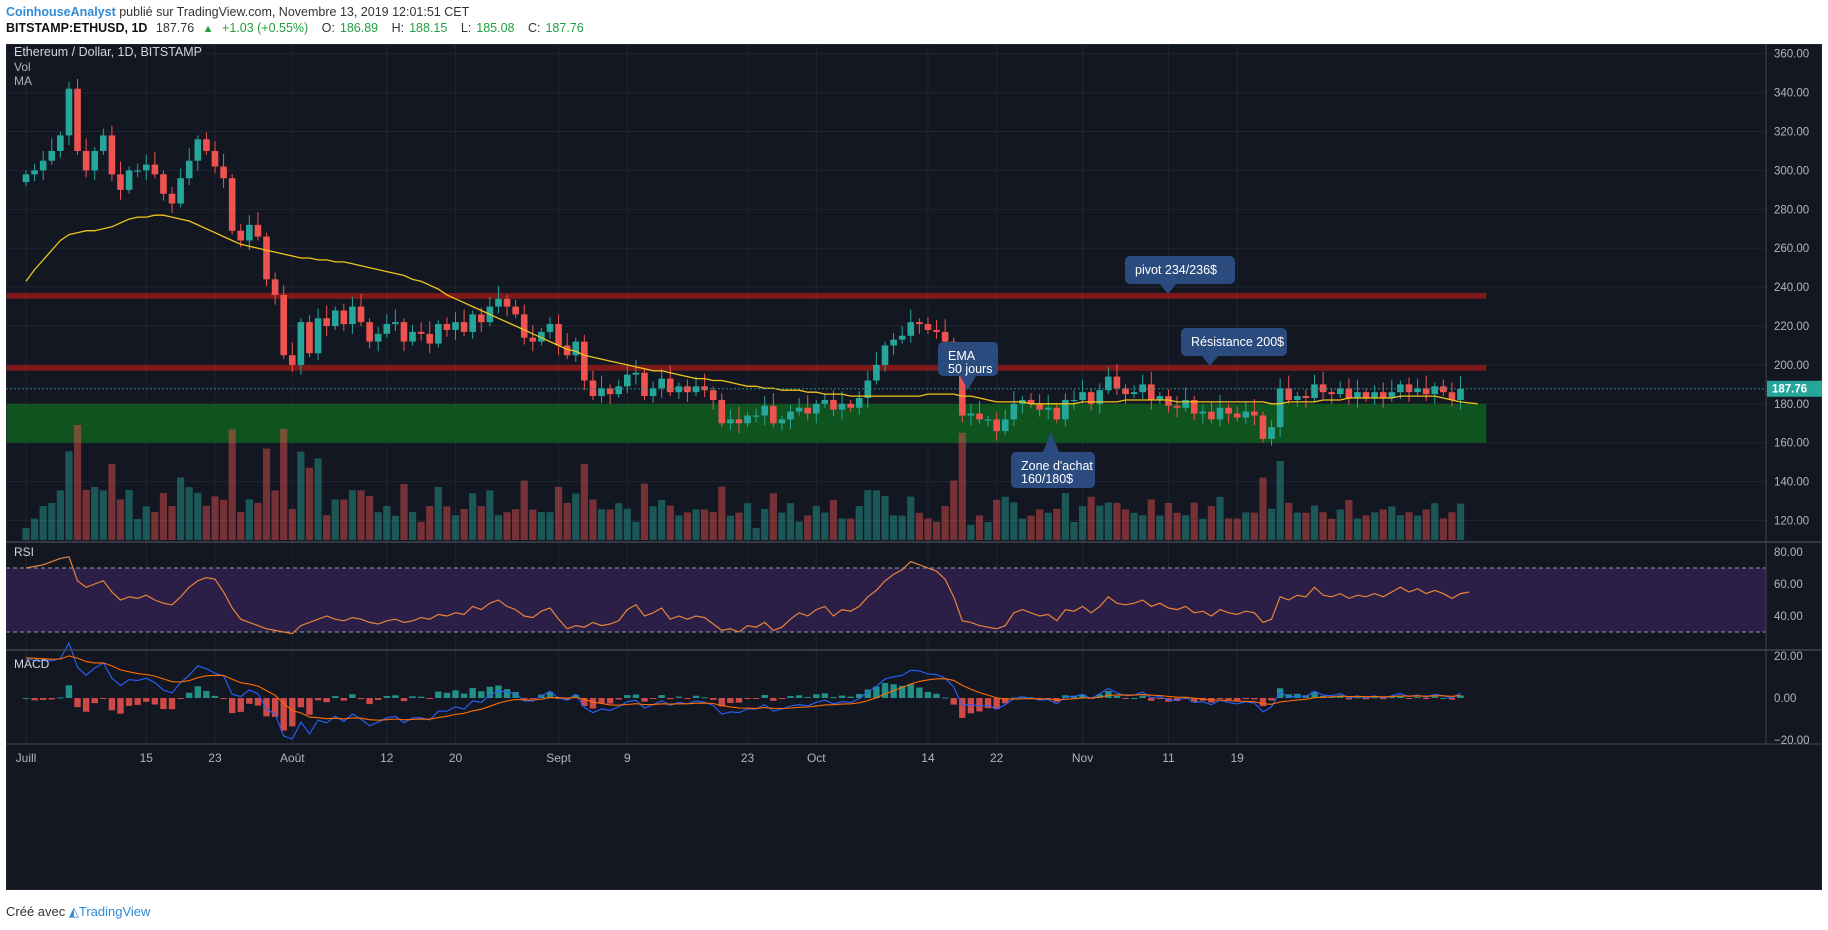  I want to click on price-tick-label: 340.00, so click(1791, 94).